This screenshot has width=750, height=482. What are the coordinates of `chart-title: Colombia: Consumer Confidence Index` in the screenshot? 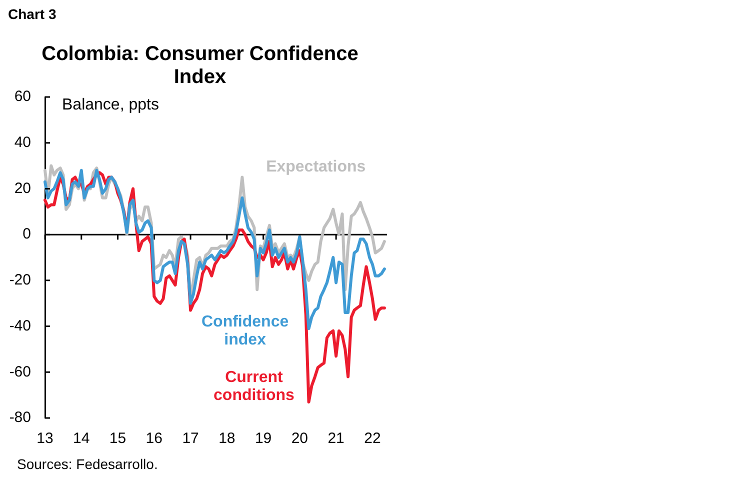 It's located at (200, 66).